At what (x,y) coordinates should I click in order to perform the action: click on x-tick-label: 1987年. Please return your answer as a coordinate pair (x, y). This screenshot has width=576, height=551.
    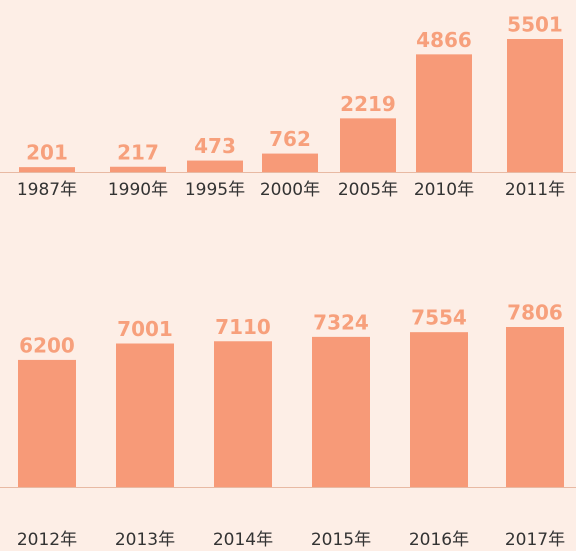
    Looking at the image, I should click on (47, 190).